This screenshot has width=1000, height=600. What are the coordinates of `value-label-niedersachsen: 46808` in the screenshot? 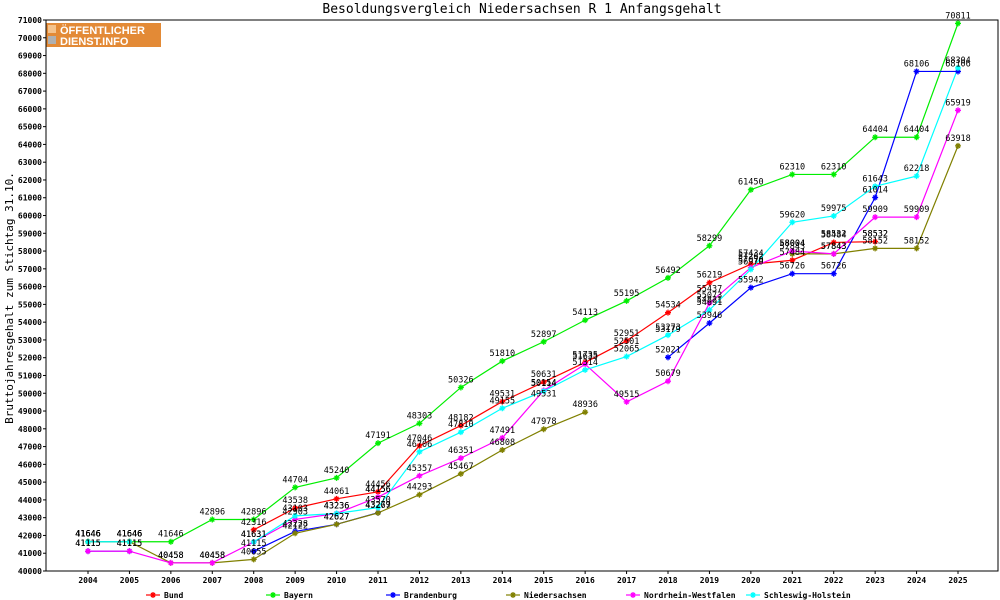 It's located at (502, 443).